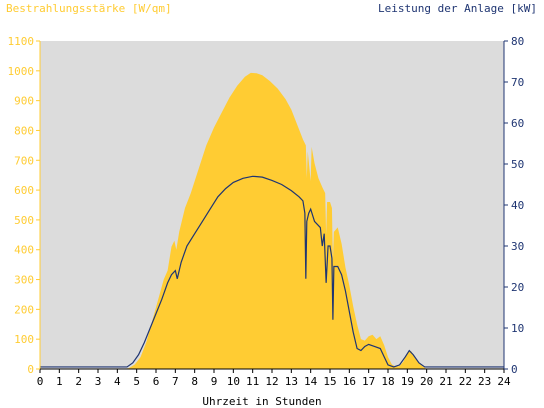 The height and width of the screenshot is (408, 544). What do you see at coordinates (514, 369) in the screenshot?
I see `right-tick-label: 0` at bounding box center [514, 369].